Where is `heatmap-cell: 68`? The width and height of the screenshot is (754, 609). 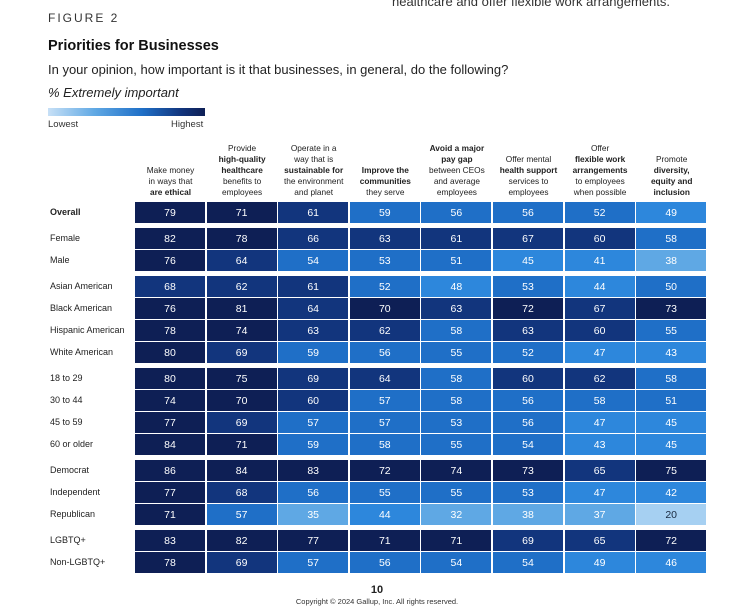
heatmap-cell: 68 is located at coordinates (170, 286).